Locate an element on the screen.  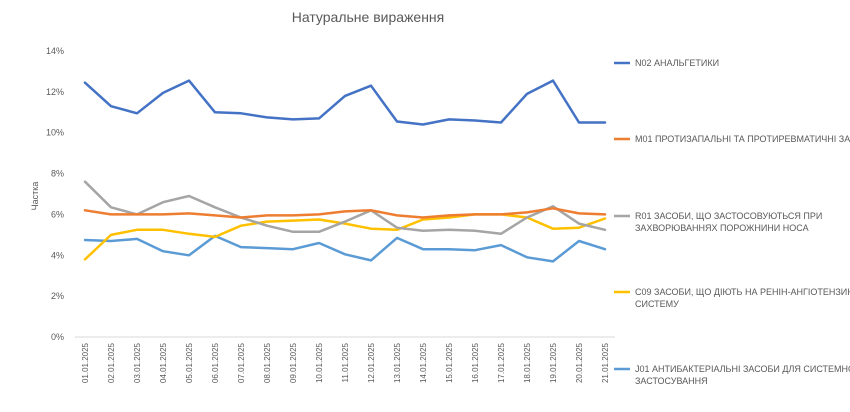
legend-label: R01 ЗАСОБИ, ЩО ЗАСТОСОВУЮТЬСЯ ПРИ is located at coordinates (728, 216).